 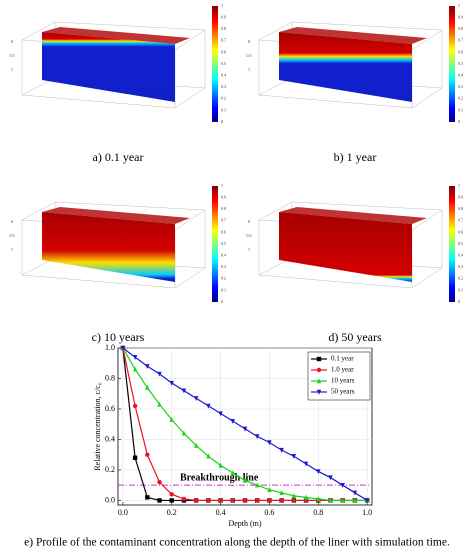 What do you see at coordinates (343, 381) in the screenshot?
I see `legend-label: 10 years` at bounding box center [343, 381].